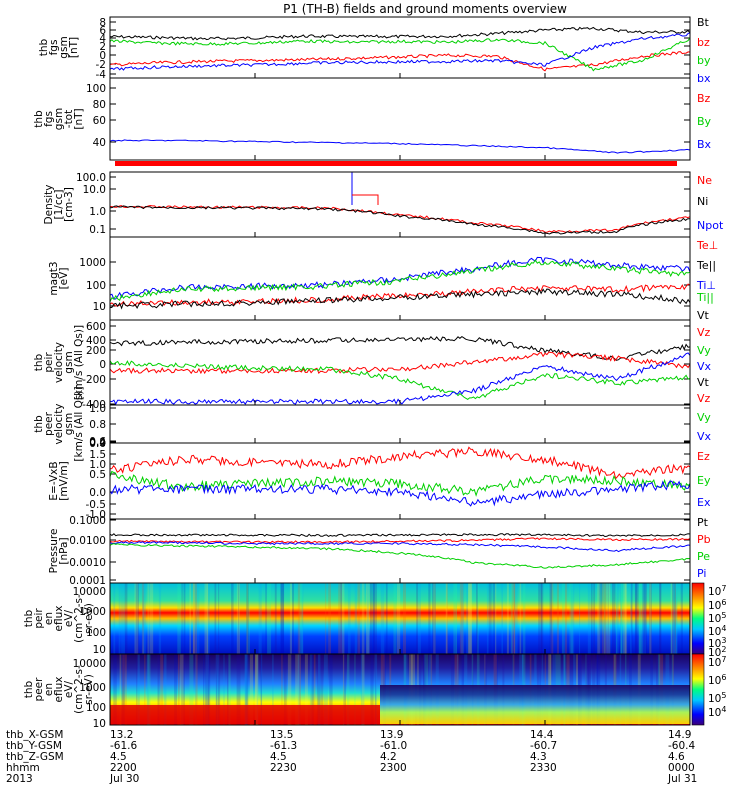 The height and width of the screenshot is (804, 750). Describe the element at coordinates (698, 689) in the screenshot. I see `colorbar-strip` at that location.